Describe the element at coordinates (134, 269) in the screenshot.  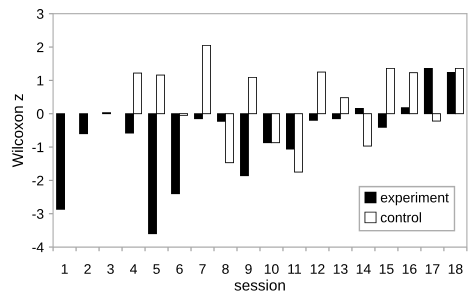
I see `x-tick-label: 4` at that location.